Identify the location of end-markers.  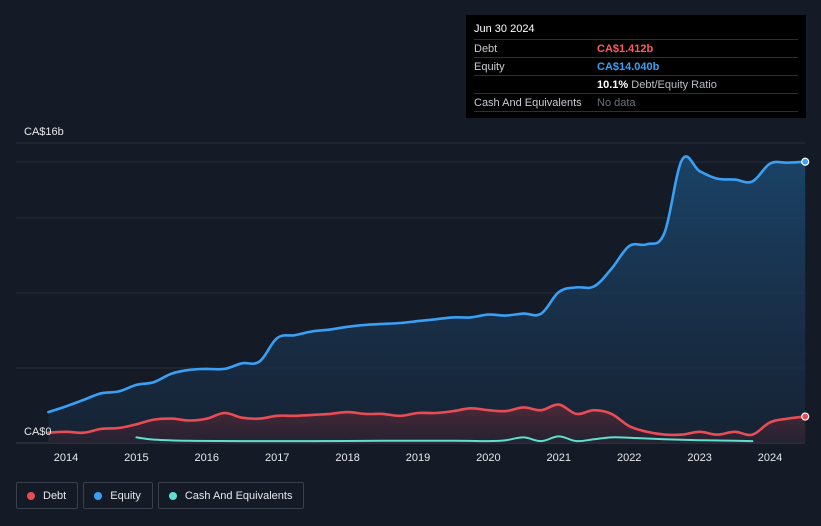
(805, 289).